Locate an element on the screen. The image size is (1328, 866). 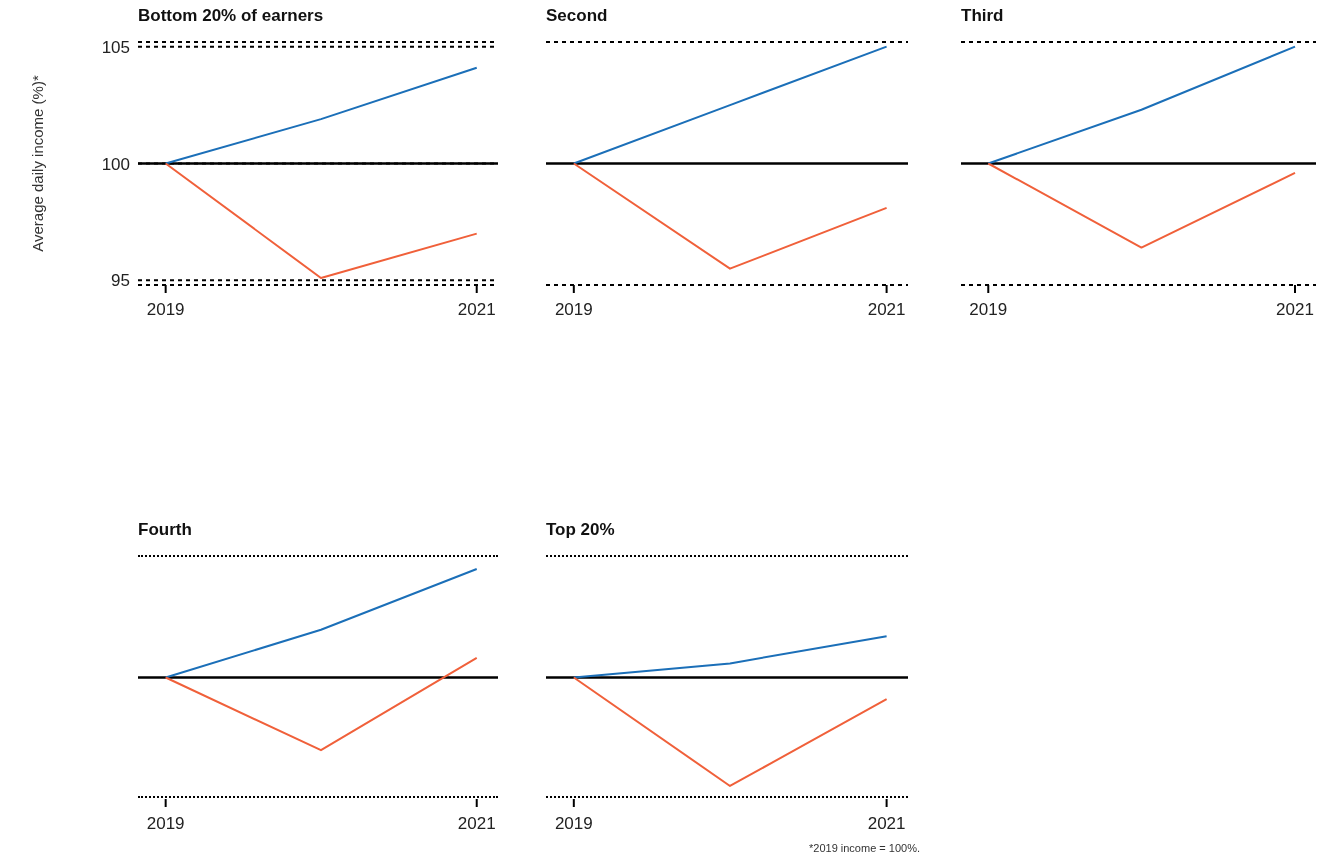
y-tick-label: 100 is located at coordinates (115, 164).